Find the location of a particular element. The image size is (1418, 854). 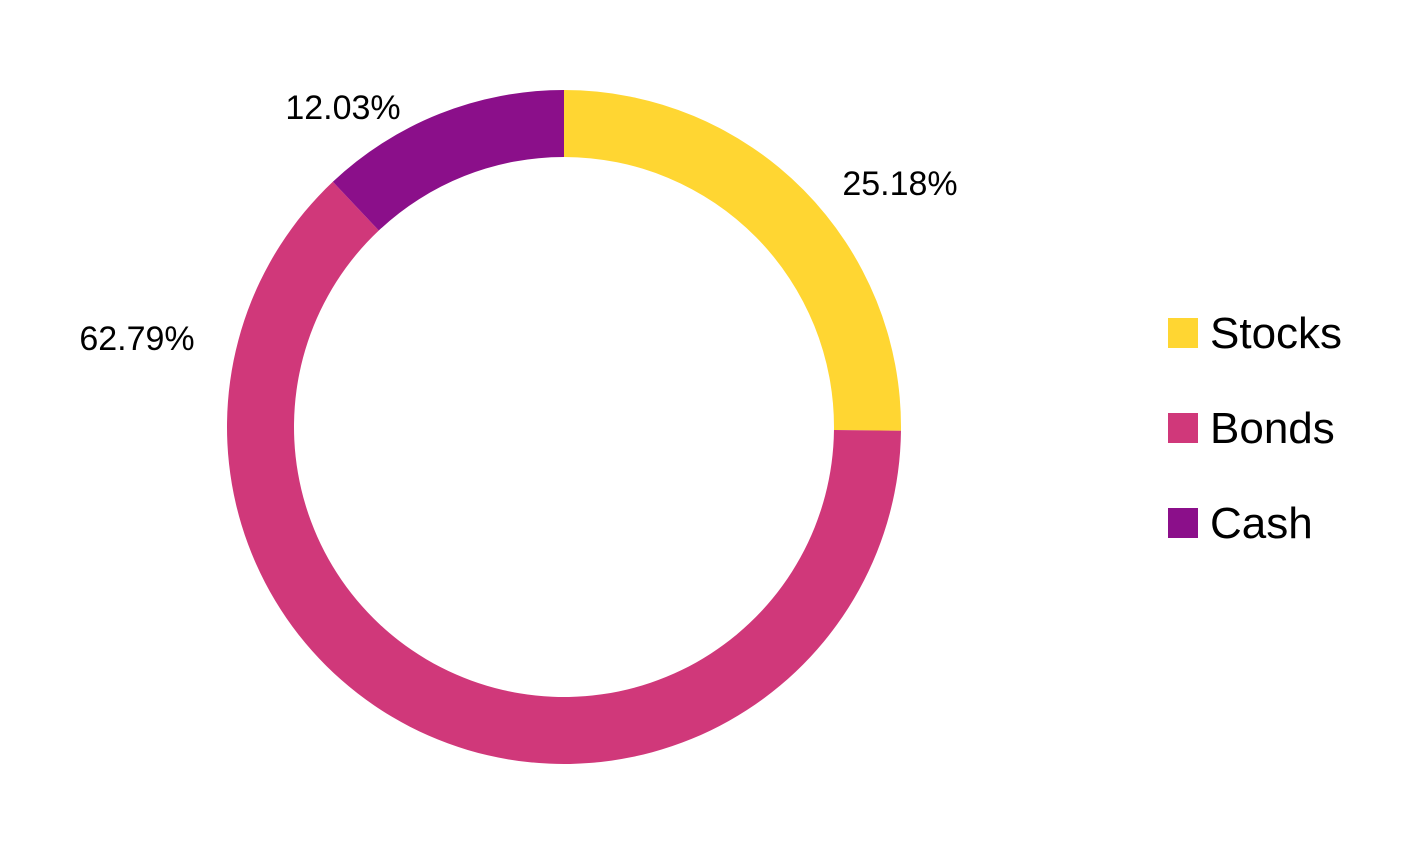

data-label-cash: 12.03% is located at coordinates (342, 108).